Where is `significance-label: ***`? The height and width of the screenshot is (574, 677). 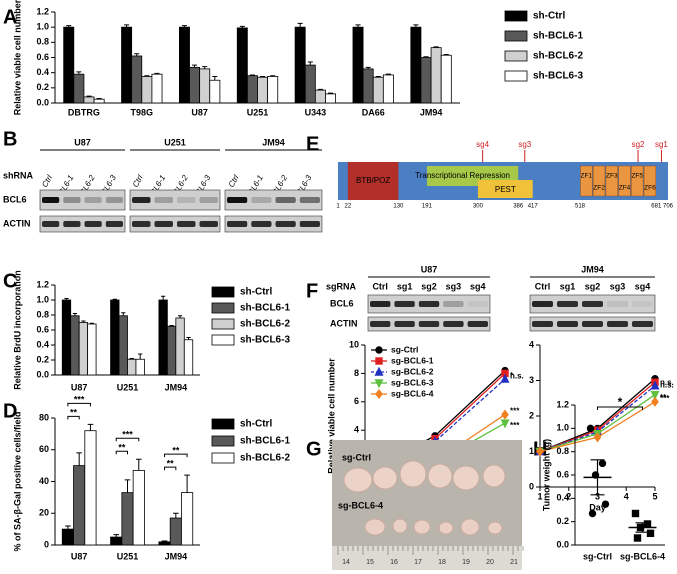 significance-label: *** is located at coordinates (79, 400).